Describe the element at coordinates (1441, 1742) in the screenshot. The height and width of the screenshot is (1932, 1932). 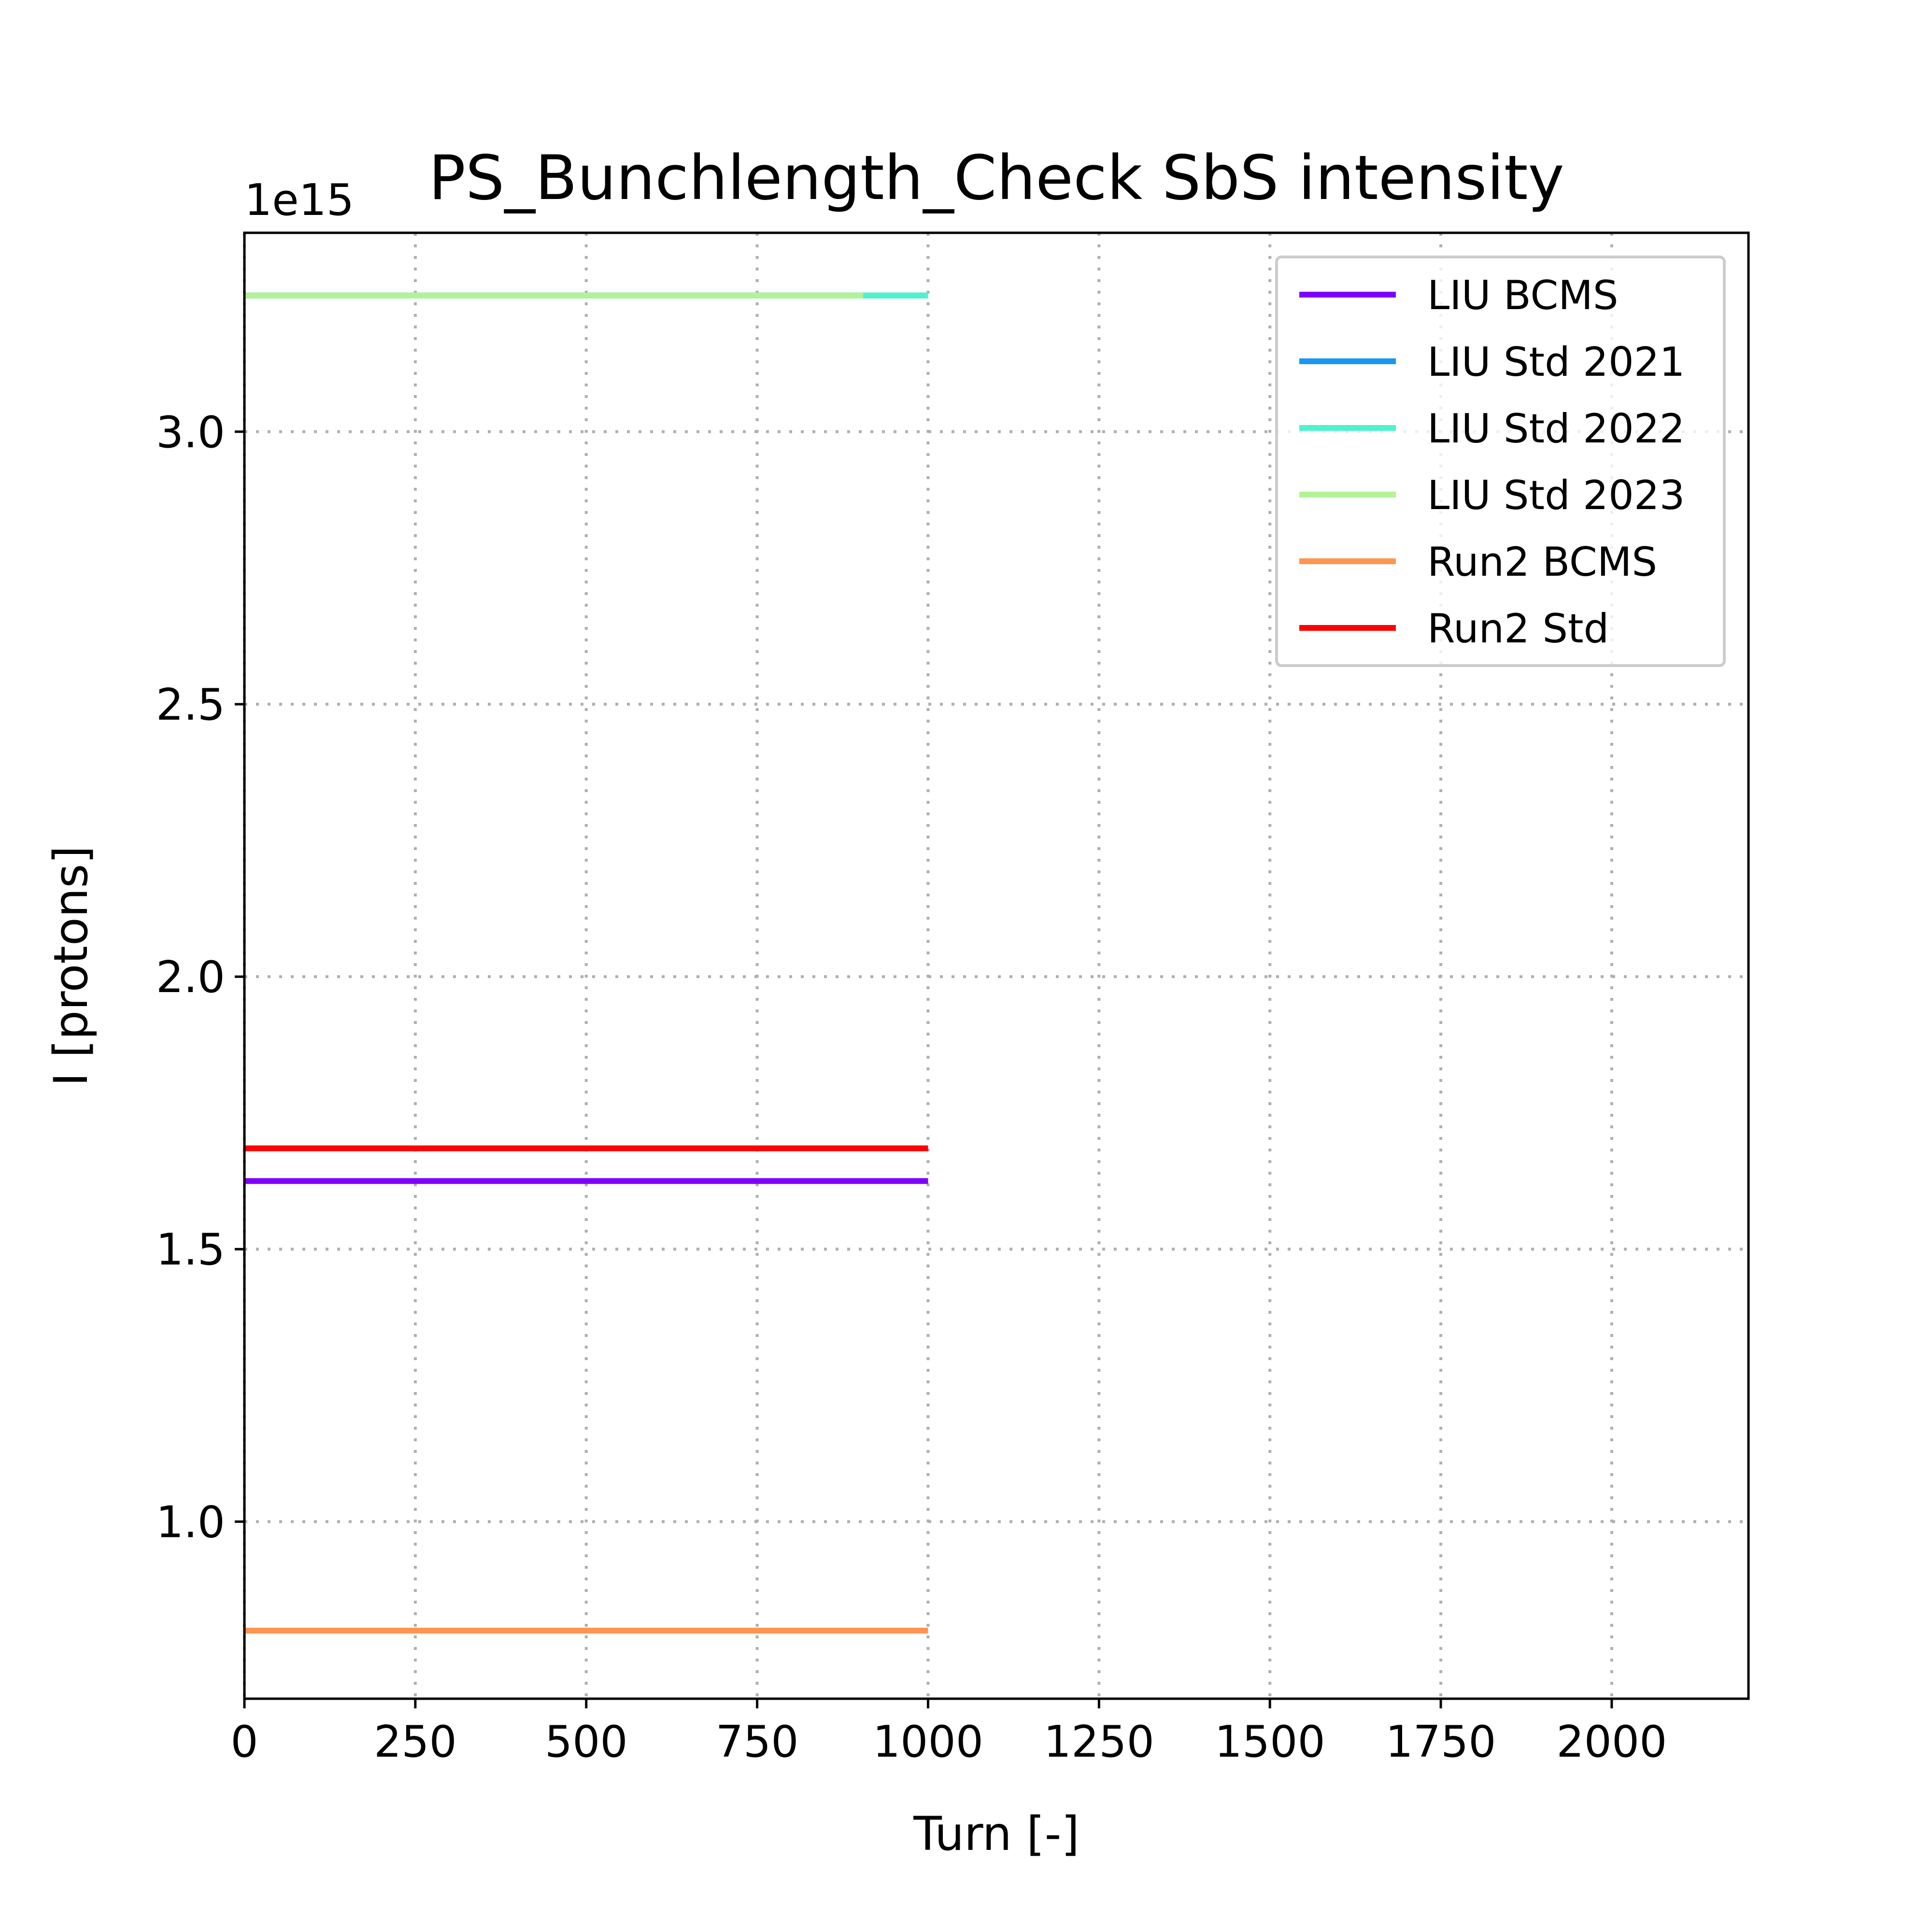
I see `x-tick-label: 1750` at that location.